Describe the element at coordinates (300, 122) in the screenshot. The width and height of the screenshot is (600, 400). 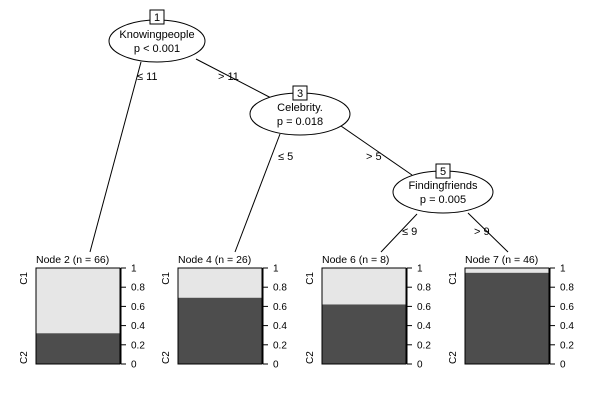
I see `p-value-label: p = 0.018` at that location.